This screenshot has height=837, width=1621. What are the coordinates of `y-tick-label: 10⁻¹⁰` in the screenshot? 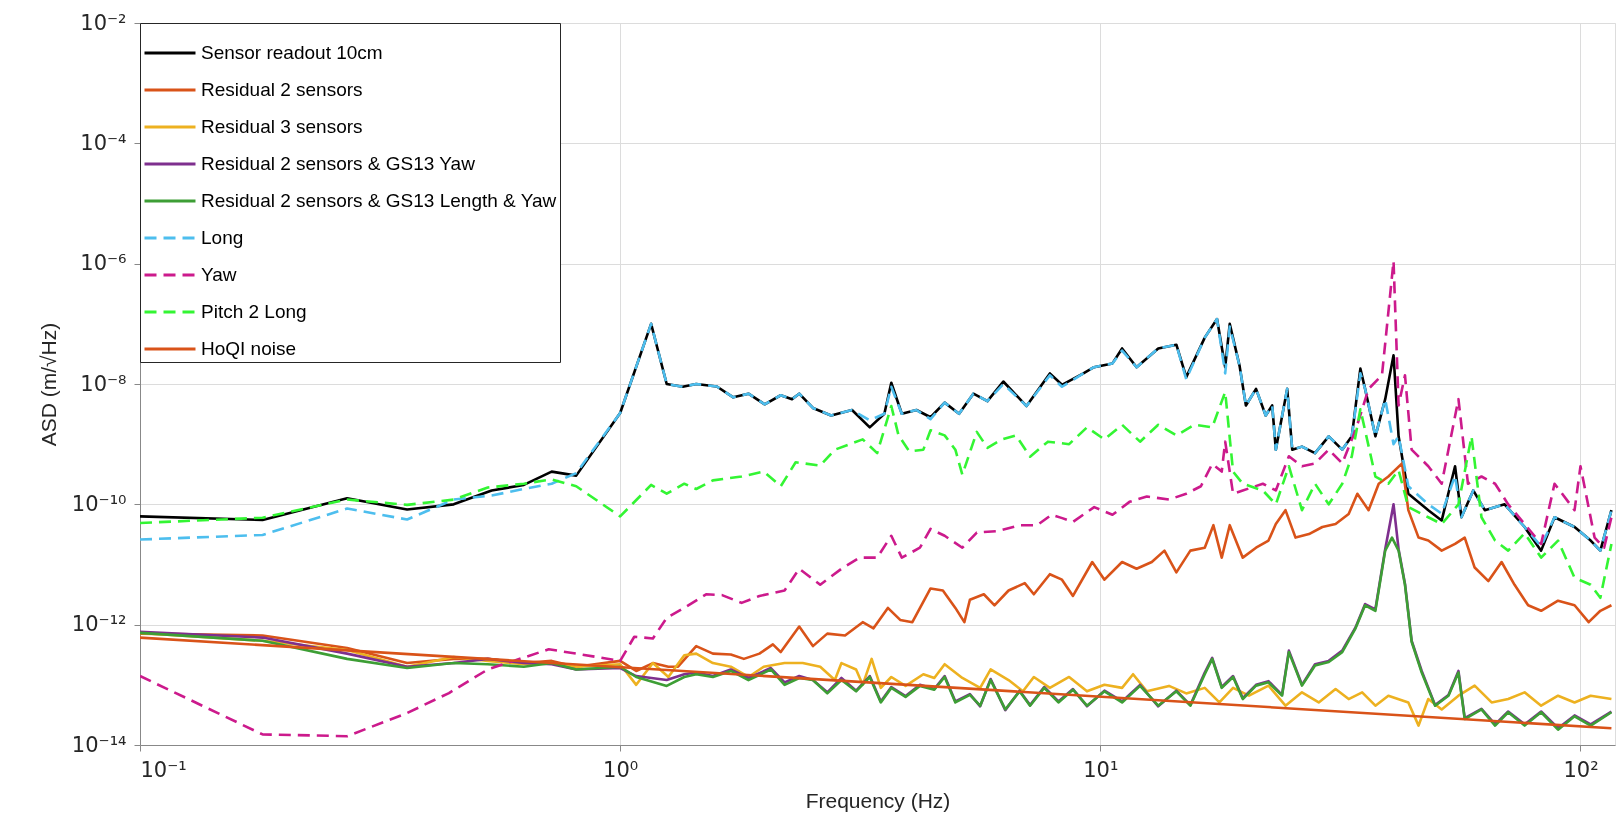 It's located at (99, 503).